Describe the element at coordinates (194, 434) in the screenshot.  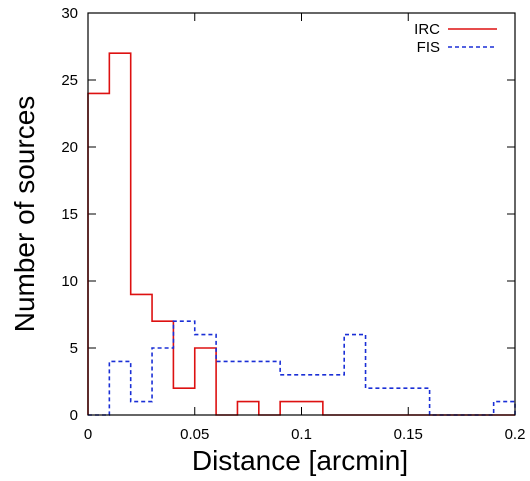
I see `x-tick-label: 0.05` at that location.